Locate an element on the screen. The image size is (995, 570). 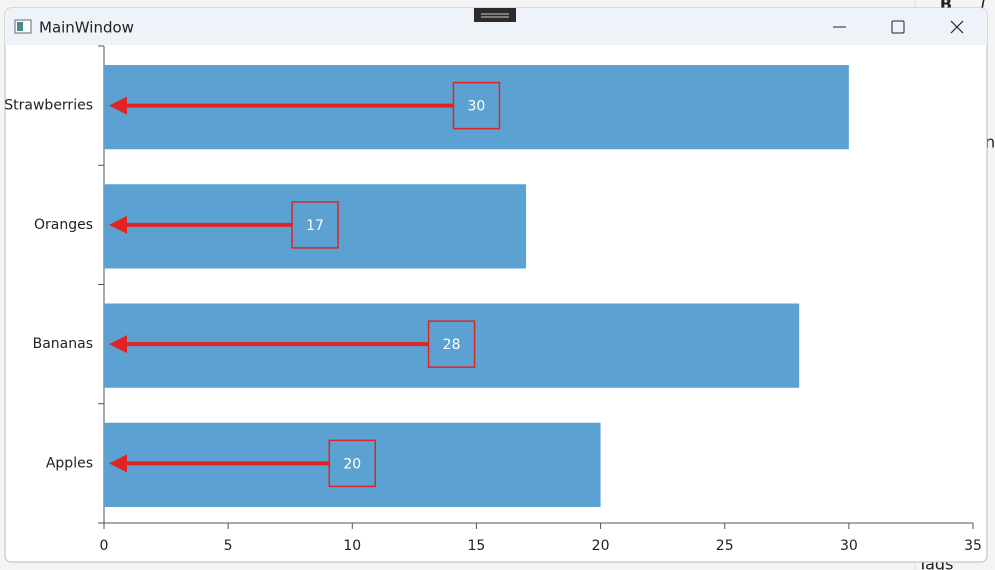
x-tick-label: 25 is located at coordinates (725, 546).